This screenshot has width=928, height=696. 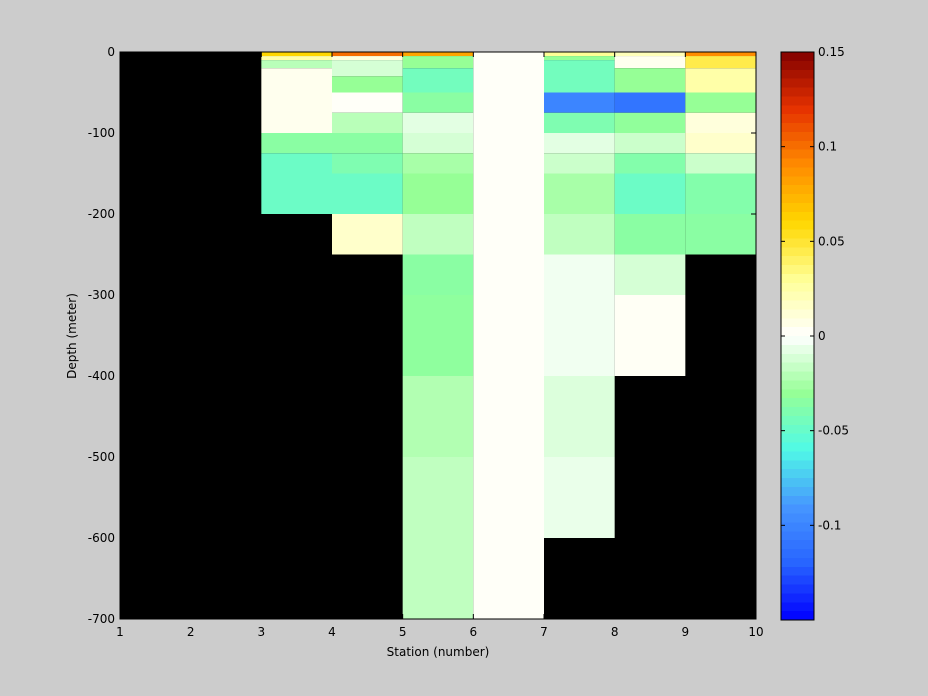 What do you see at coordinates (686, 632) in the screenshot?
I see `x-tick-label: 9` at bounding box center [686, 632].